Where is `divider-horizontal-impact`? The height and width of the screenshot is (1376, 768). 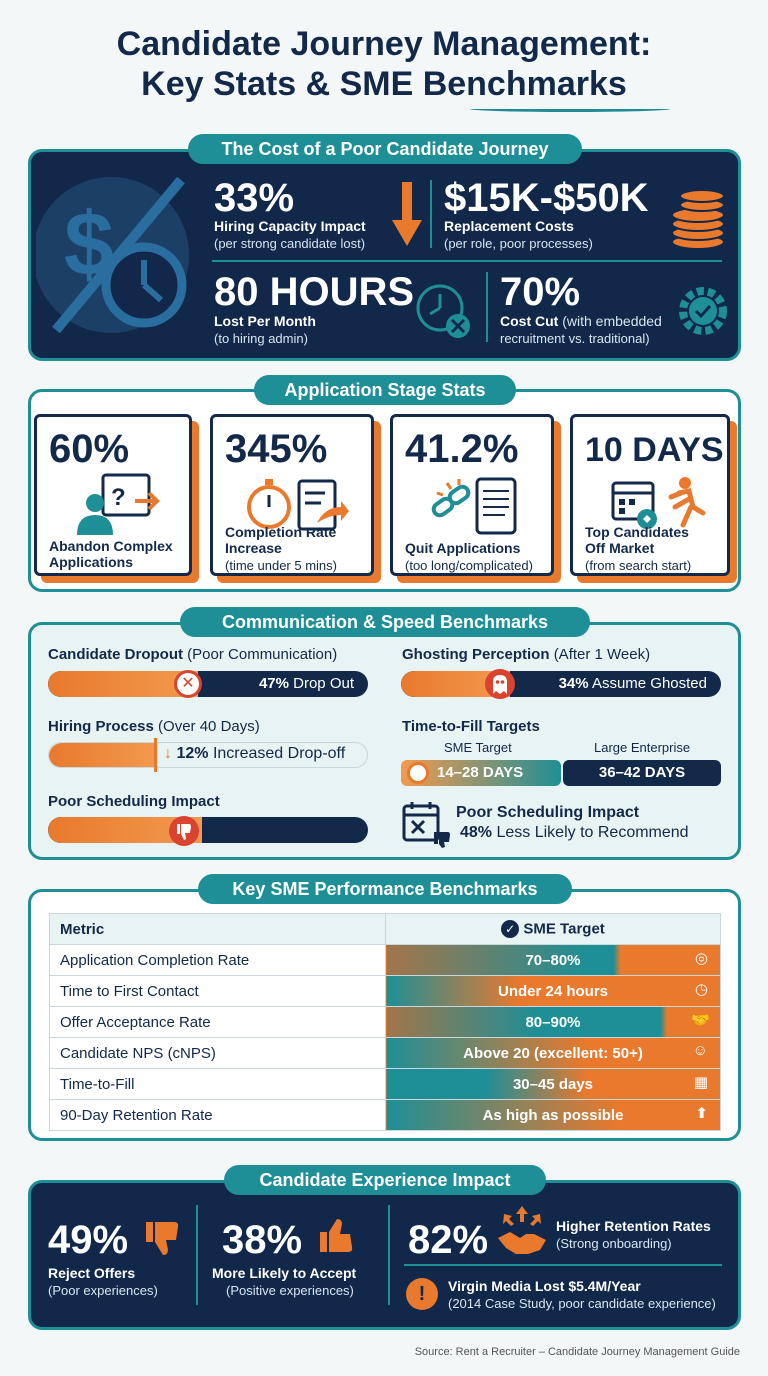 divider-horizontal-impact is located at coordinates (563, 1265).